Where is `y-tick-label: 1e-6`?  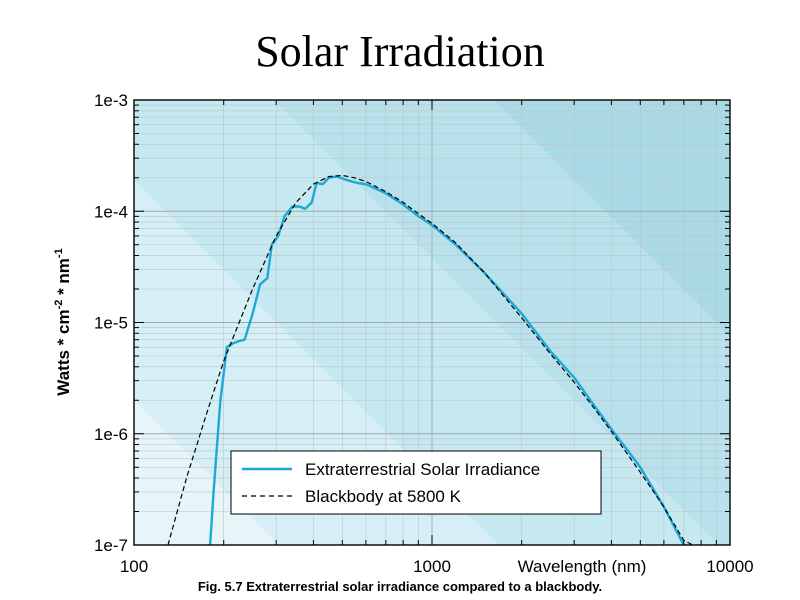
y-tick-label: 1e-6 is located at coordinates (111, 434).